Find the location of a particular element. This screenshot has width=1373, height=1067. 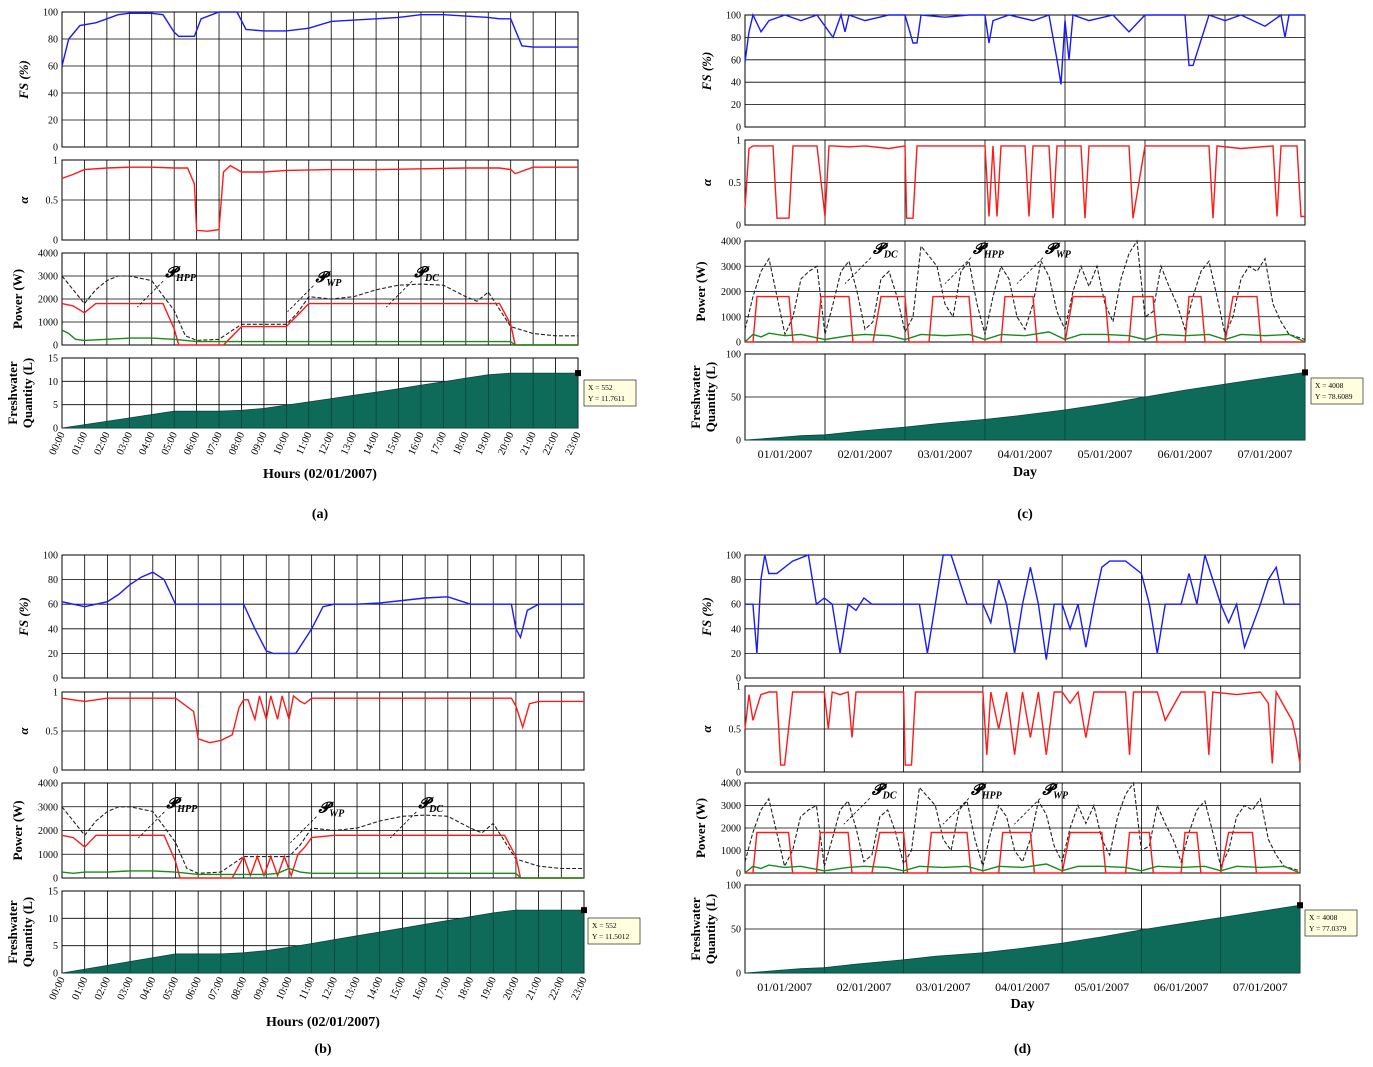

x-tick-label: 10:00 is located at coordinates (282, 444).